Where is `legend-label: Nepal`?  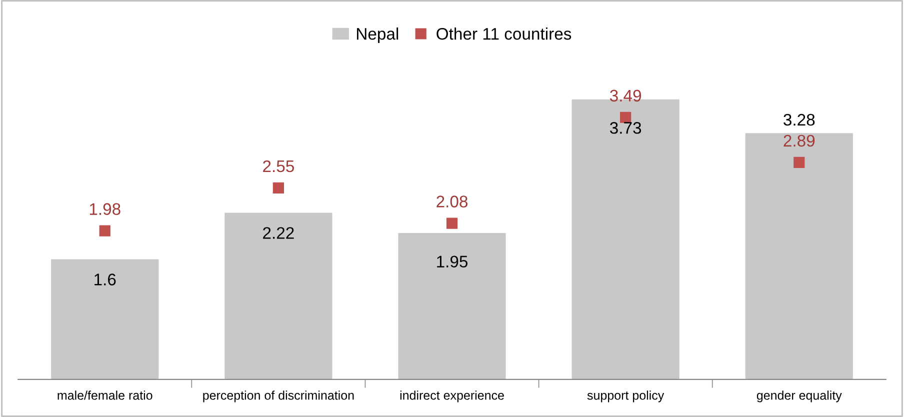 legend-label: Nepal is located at coordinates (377, 36).